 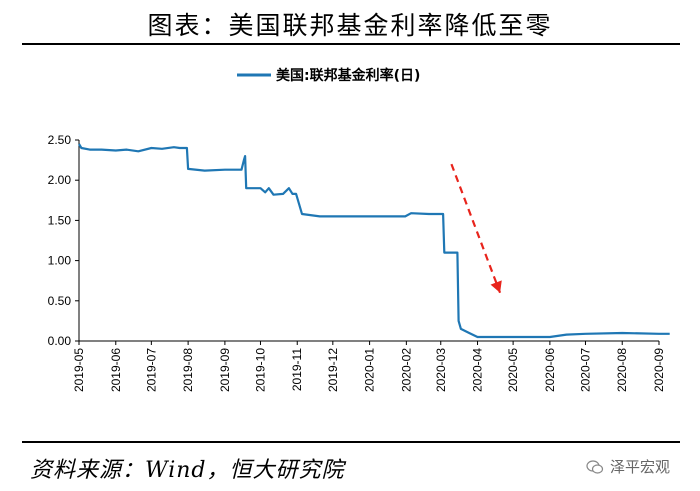 I want to click on x-tick-label: 2019-12, so click(x=333, y=370).